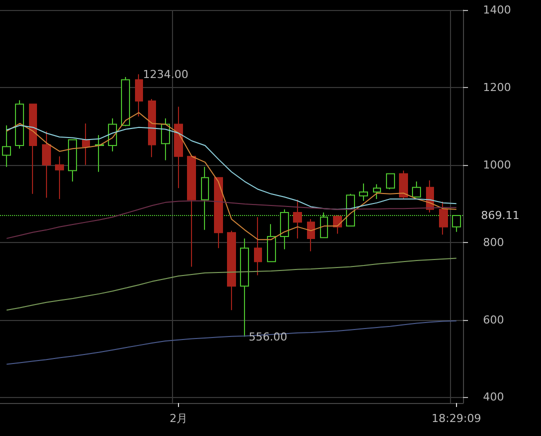 The height and width of the screenshot is (436, 541). Describe the element at coordinates (497, 10) in the screenshot. I see `y-tick-label: 1400` at that location.